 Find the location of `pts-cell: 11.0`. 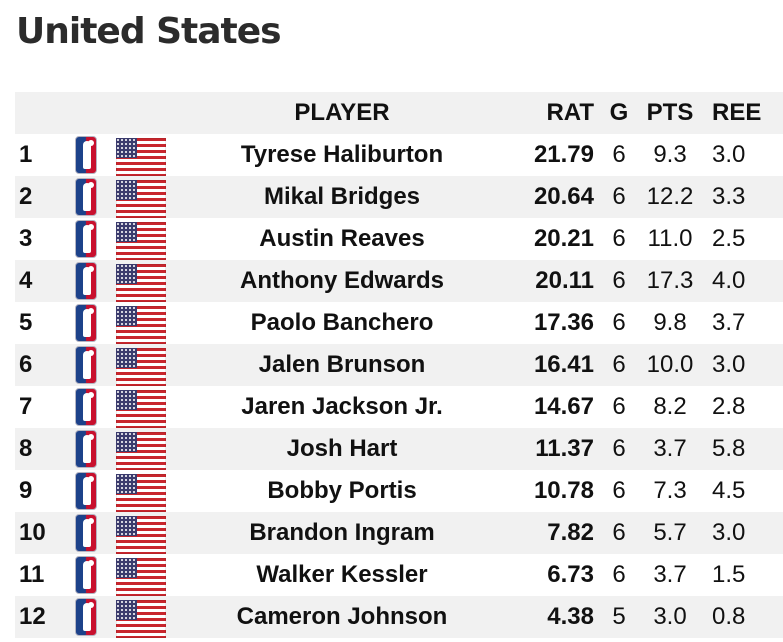

pts-cell: 11.0 is located at coordinates (670, 238).